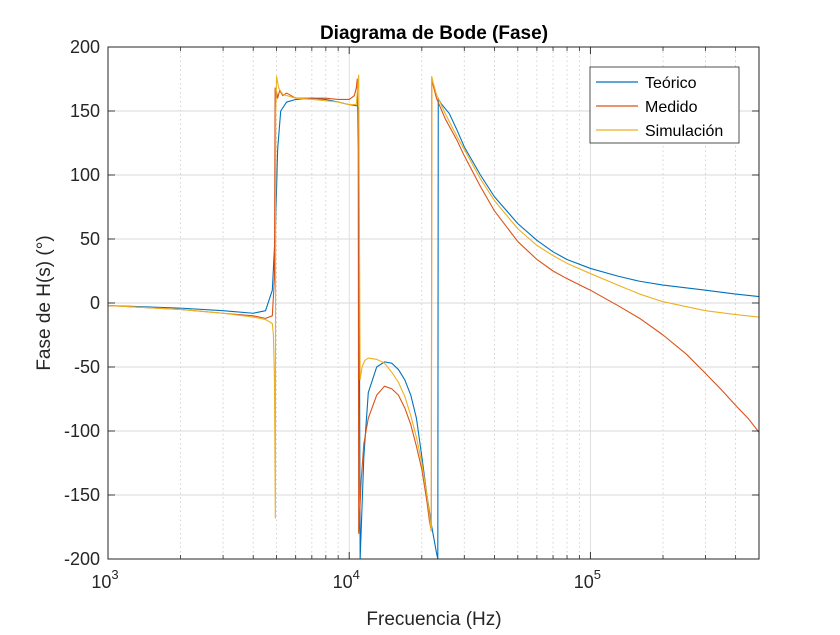 The width and height of the screenshot is (840, 635). I want to click on y-tick-label: 150, so click(85, 111).